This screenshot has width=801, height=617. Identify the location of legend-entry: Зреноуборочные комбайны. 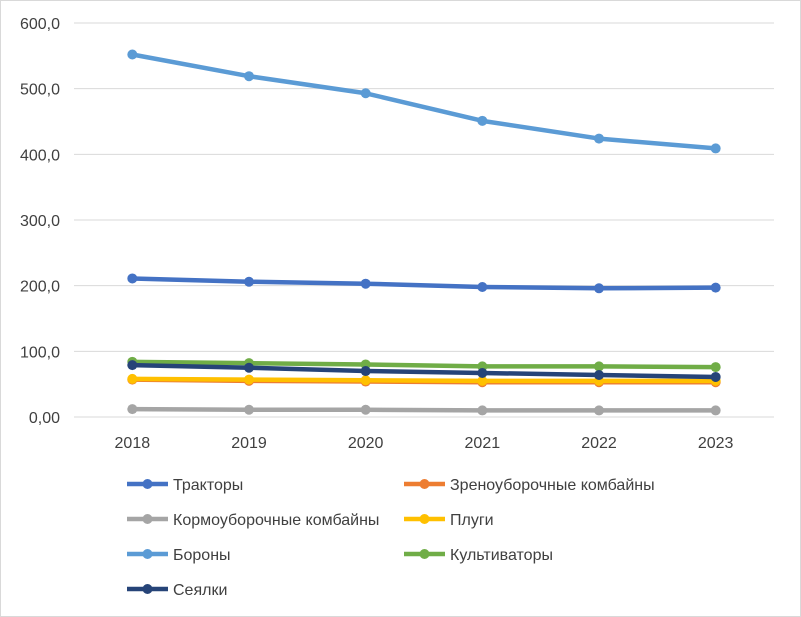
(529, 485).